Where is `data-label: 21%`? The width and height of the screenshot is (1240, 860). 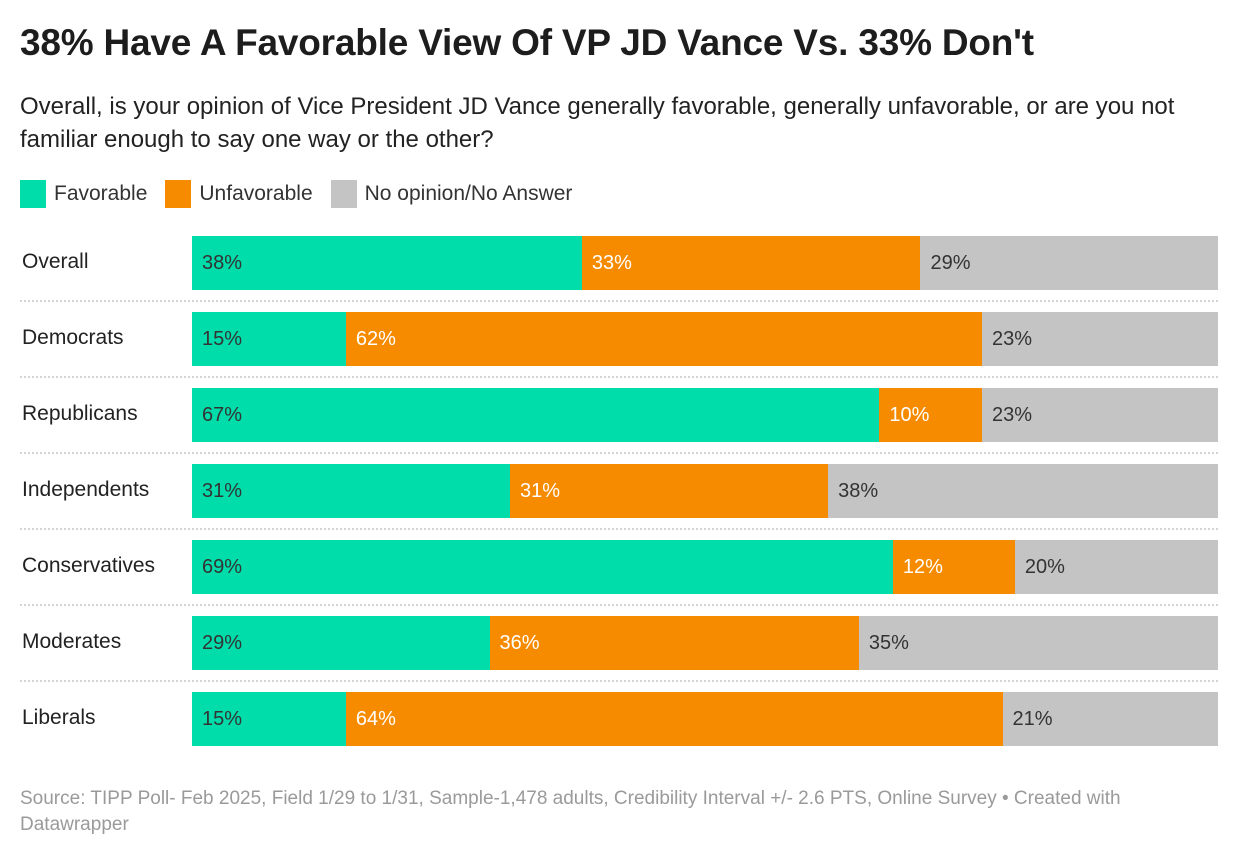 data-label: 21% is located at coordinates (1032, 719).